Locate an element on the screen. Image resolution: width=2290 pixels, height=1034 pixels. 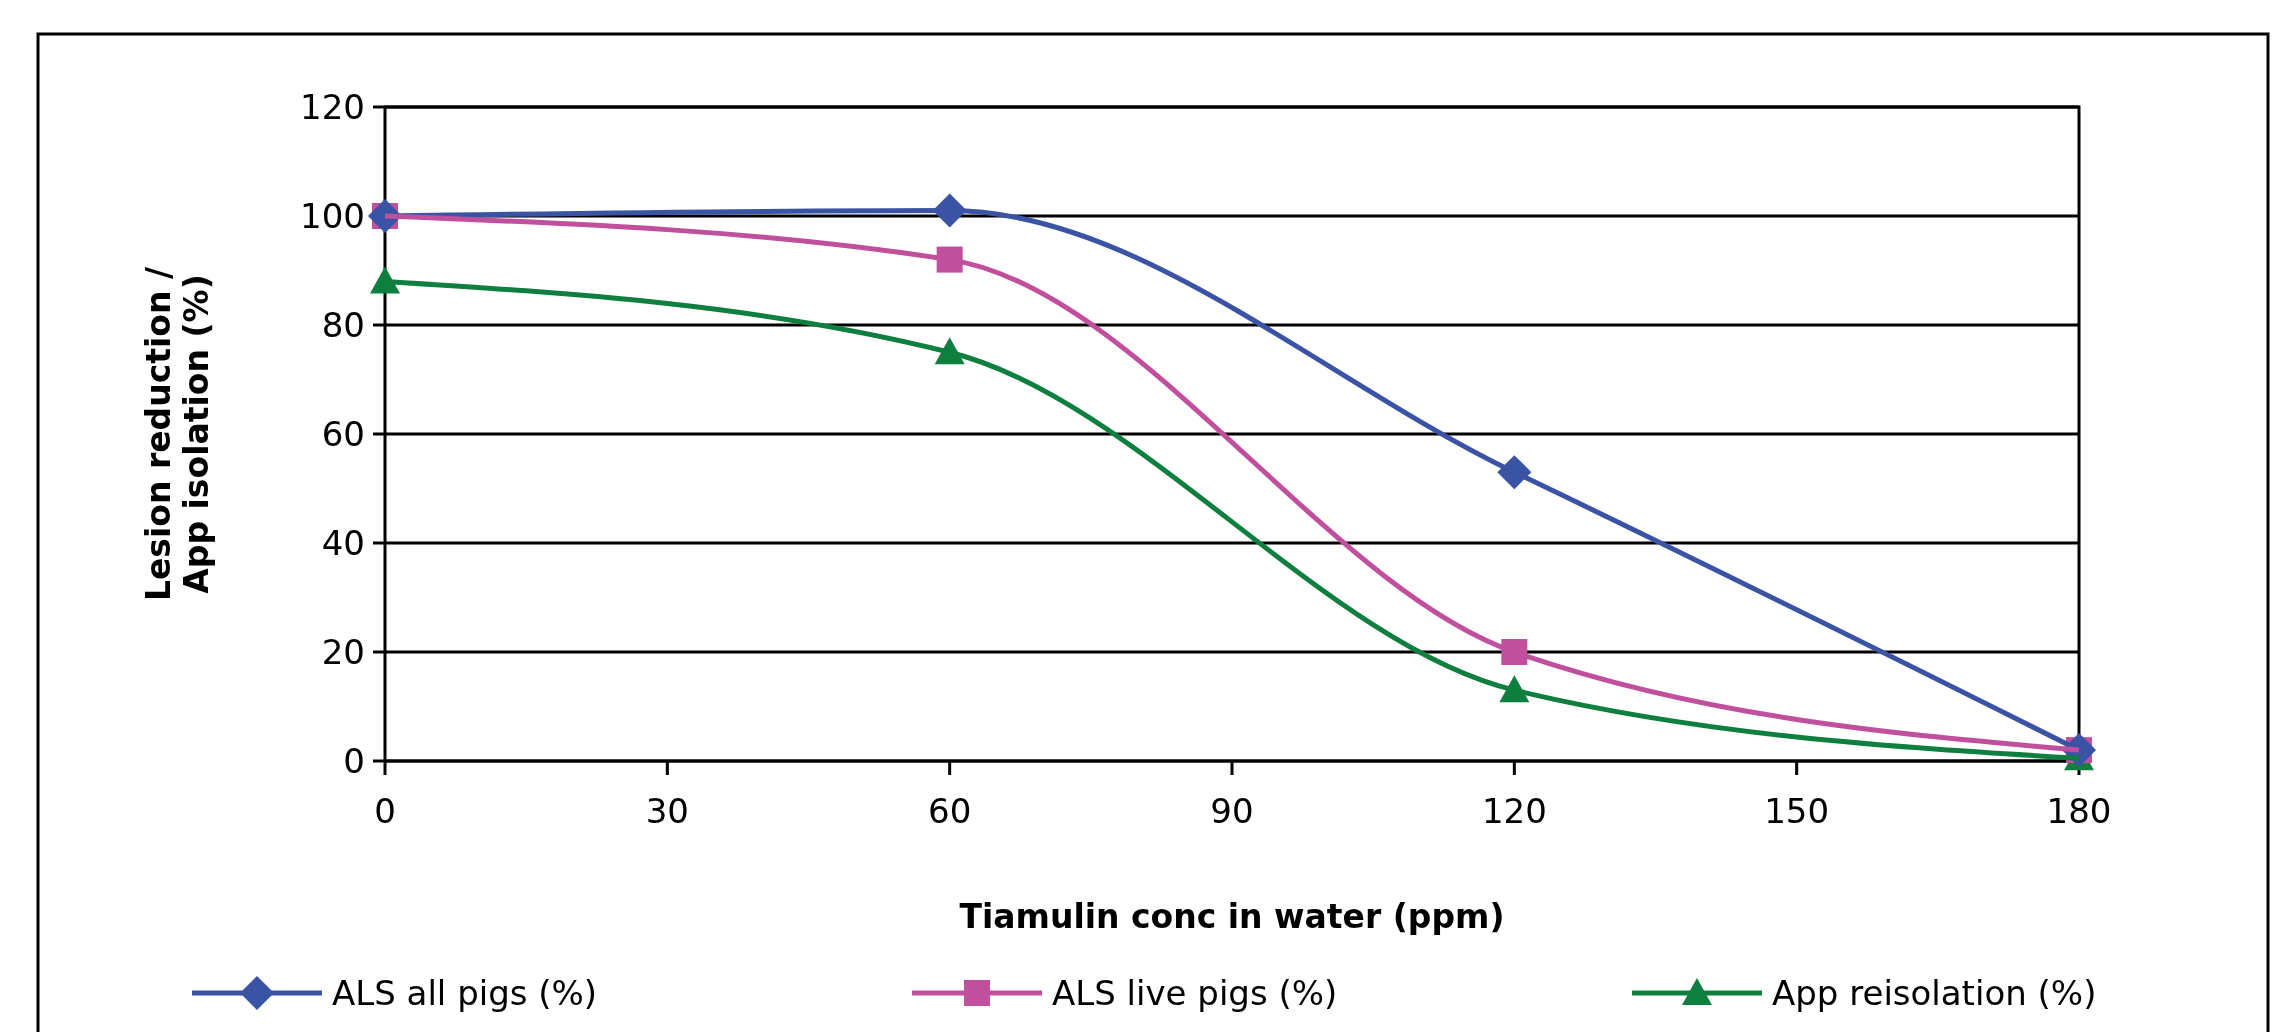
x-tick-label: 120 is located at coordinates (1514, 811).